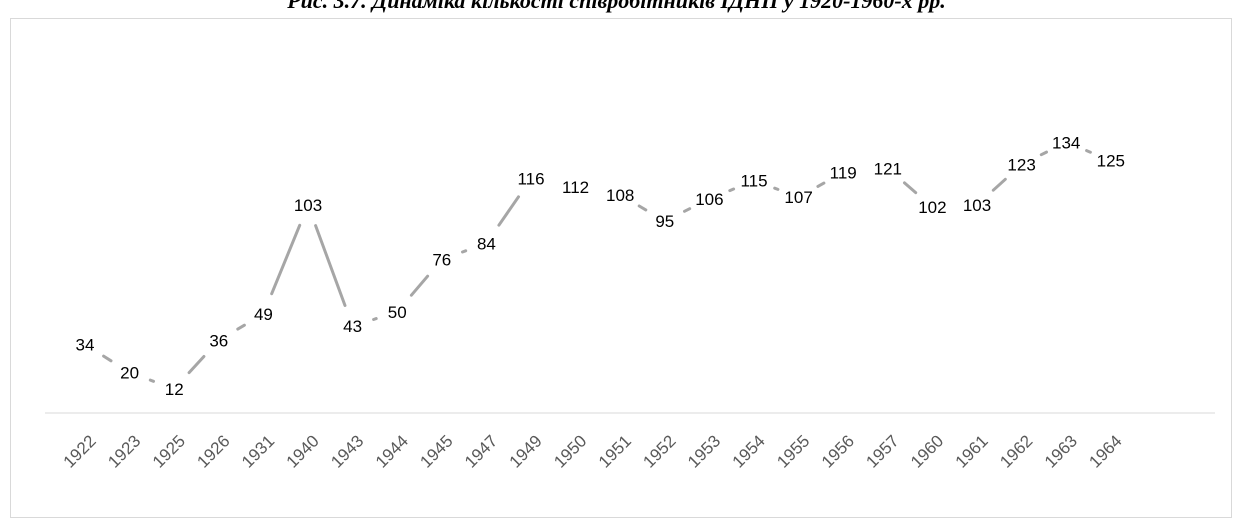  I want to click on data-label: 119, so click(843, 173).